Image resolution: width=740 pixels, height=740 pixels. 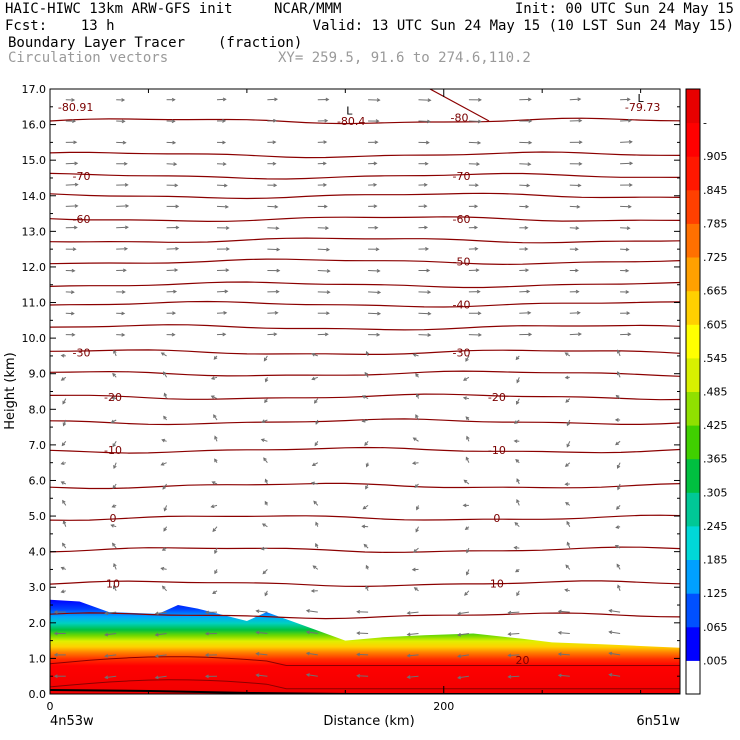 What do you see at coordinates (38, 623) in the screenshot?
I see `y-tick-label: 2.0` at bounding box center [38, 623].